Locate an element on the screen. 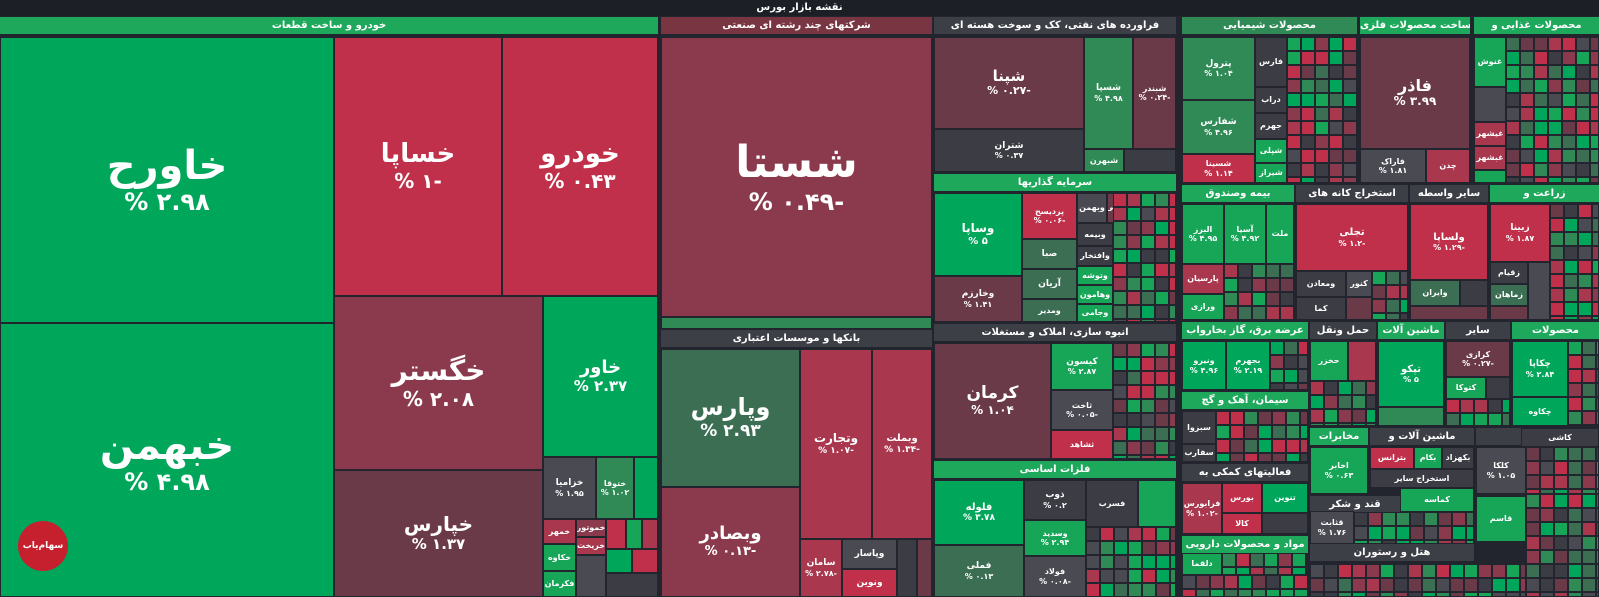 This screenshot has height=597, width=1599. tile-vkharazm: وخارزم % ۱.۴۱ is located at coordinates (978, 299).